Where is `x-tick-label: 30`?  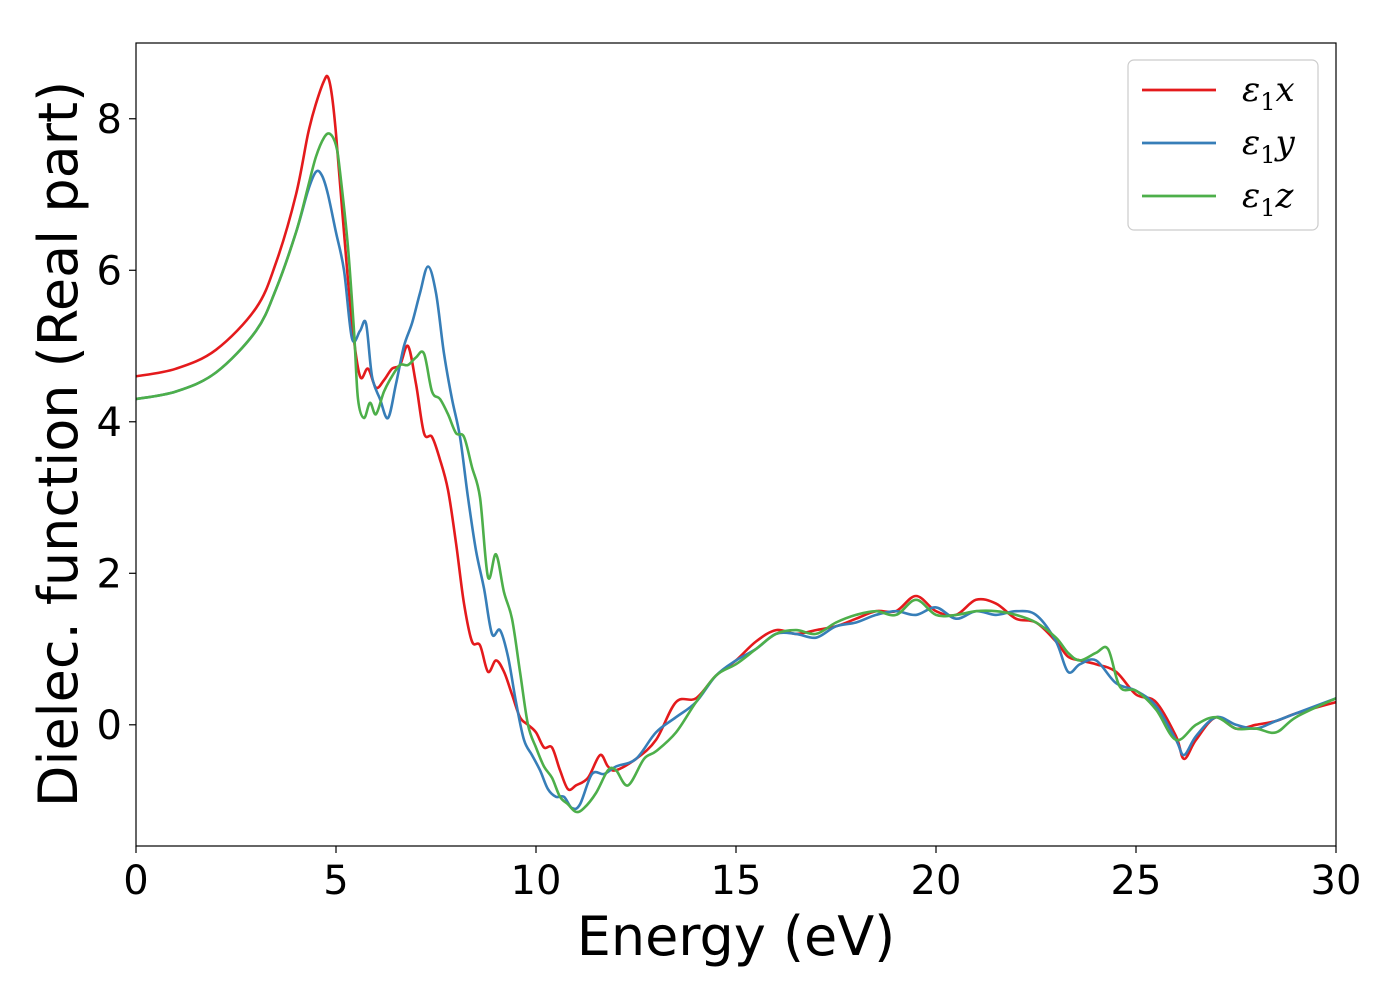
x-tick-label: 30 is located at coordinates (1336, 881).